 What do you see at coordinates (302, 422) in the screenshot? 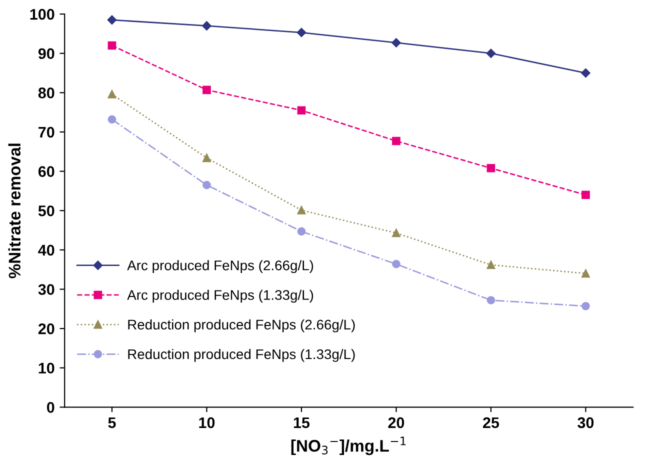
I see `x-tick-label: 15` at bounding box center [302, 422].